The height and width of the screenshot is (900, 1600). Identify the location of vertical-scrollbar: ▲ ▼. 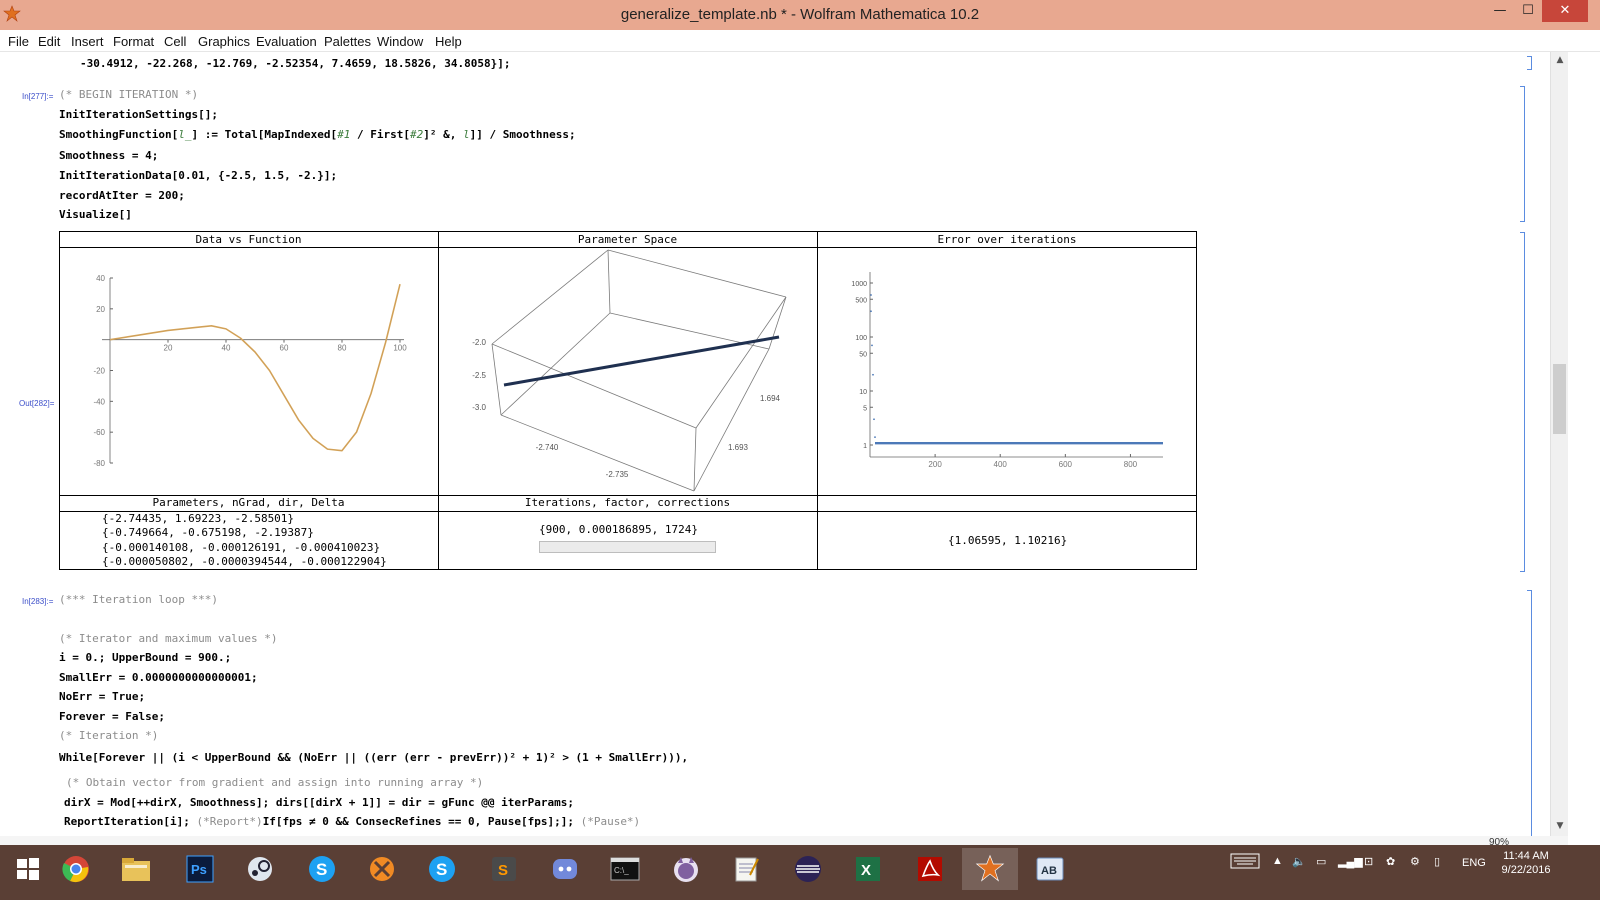
(1559, 444).